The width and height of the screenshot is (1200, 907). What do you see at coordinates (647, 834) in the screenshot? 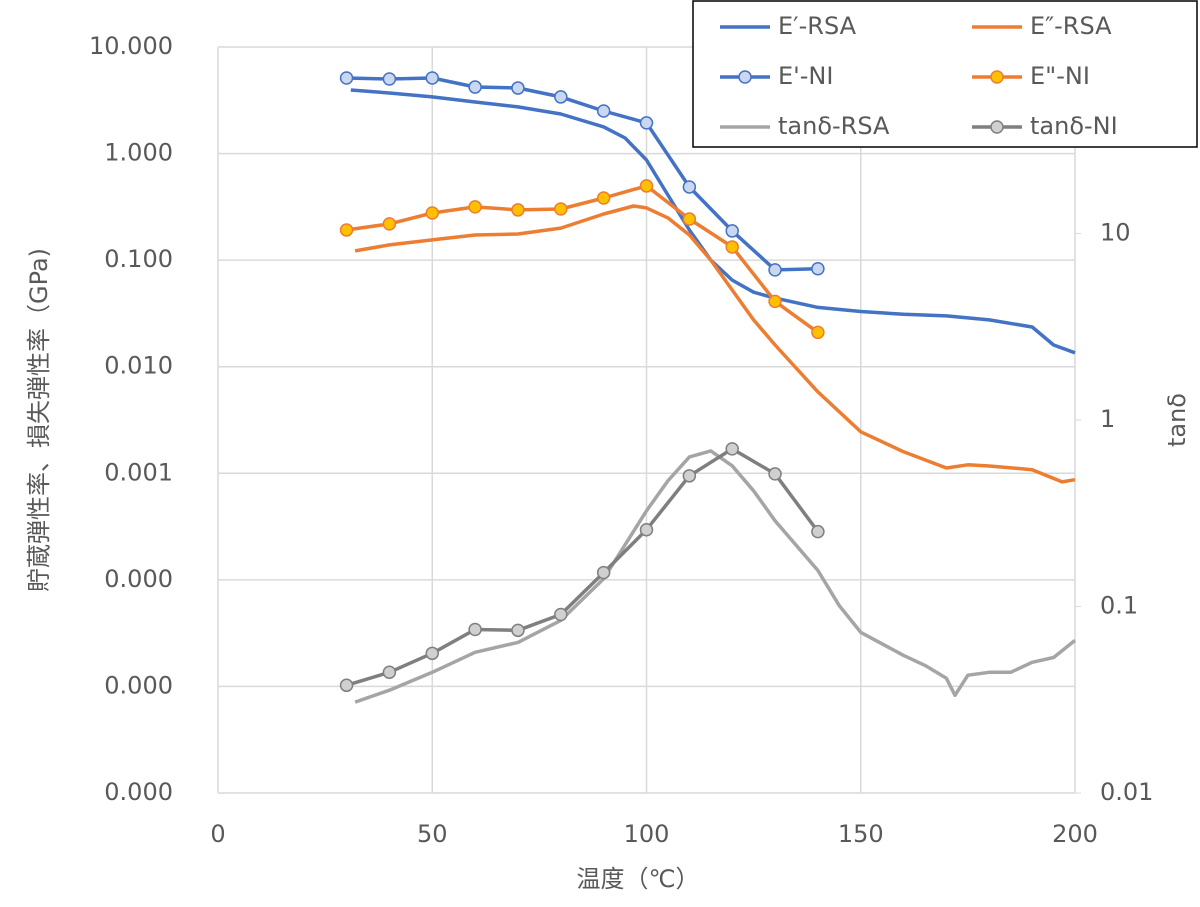
I see `x-tick-label: 100` at bounding box center [647, 834].